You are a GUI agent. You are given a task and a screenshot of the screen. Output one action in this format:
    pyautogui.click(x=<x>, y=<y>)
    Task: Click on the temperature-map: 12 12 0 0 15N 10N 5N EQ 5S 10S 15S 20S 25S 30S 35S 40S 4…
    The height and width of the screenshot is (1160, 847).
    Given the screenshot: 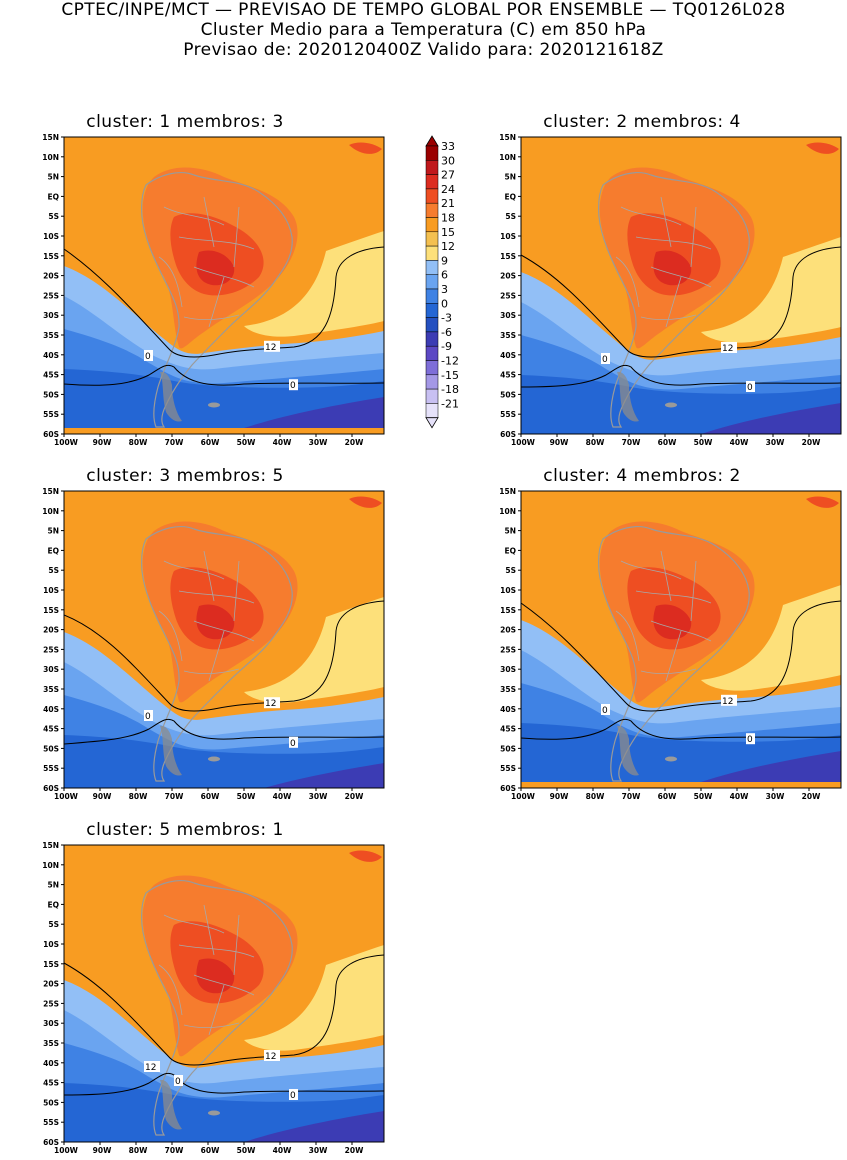 What is the action you would take?
    pyautogui.click(x=213, y=998)
    